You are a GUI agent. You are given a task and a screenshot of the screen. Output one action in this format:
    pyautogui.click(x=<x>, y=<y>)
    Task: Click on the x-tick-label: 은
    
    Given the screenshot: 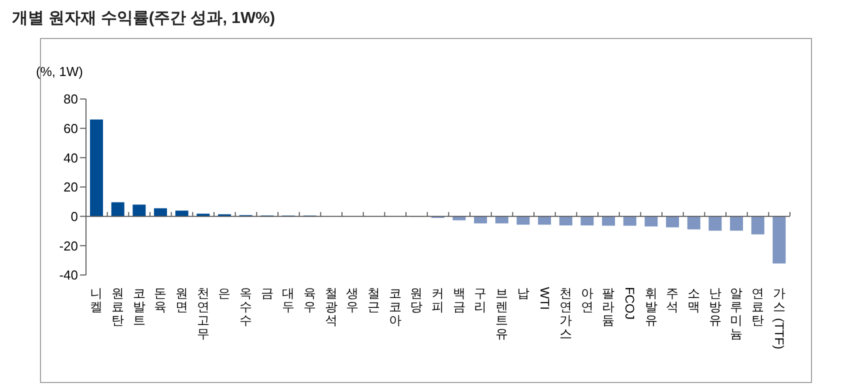 What is the action you would take?
    pyautogui.click(x=225, y=293)
    